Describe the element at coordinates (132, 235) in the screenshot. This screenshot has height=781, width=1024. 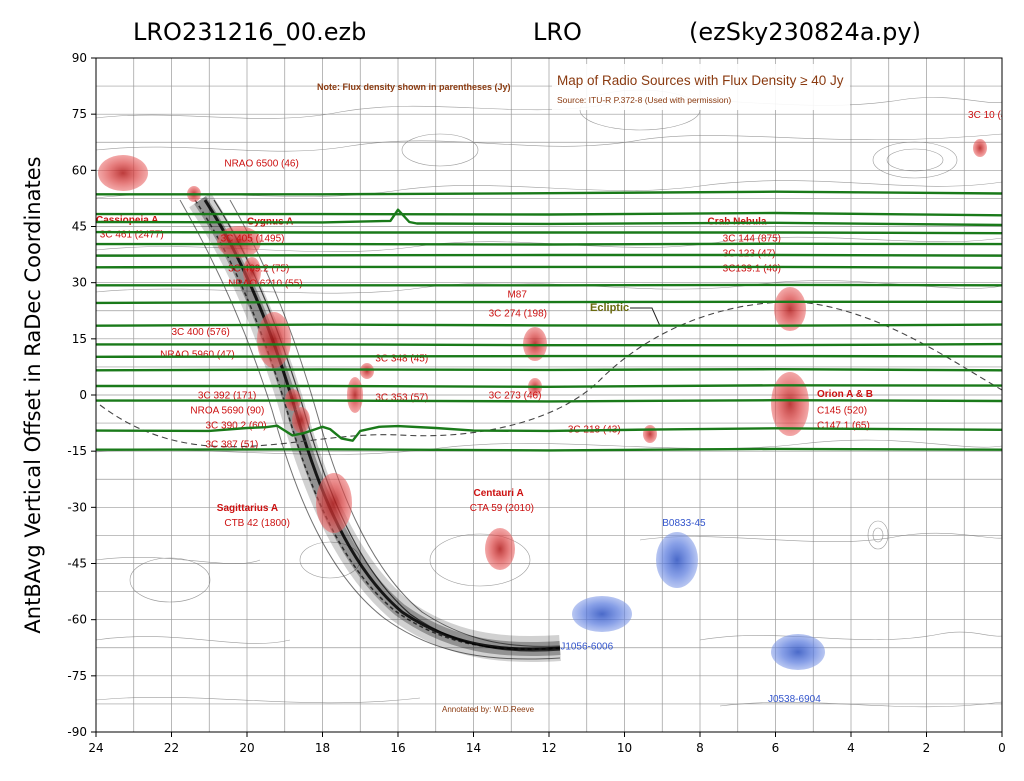
I see `source-label: 3C 461 (2477)` at that location.